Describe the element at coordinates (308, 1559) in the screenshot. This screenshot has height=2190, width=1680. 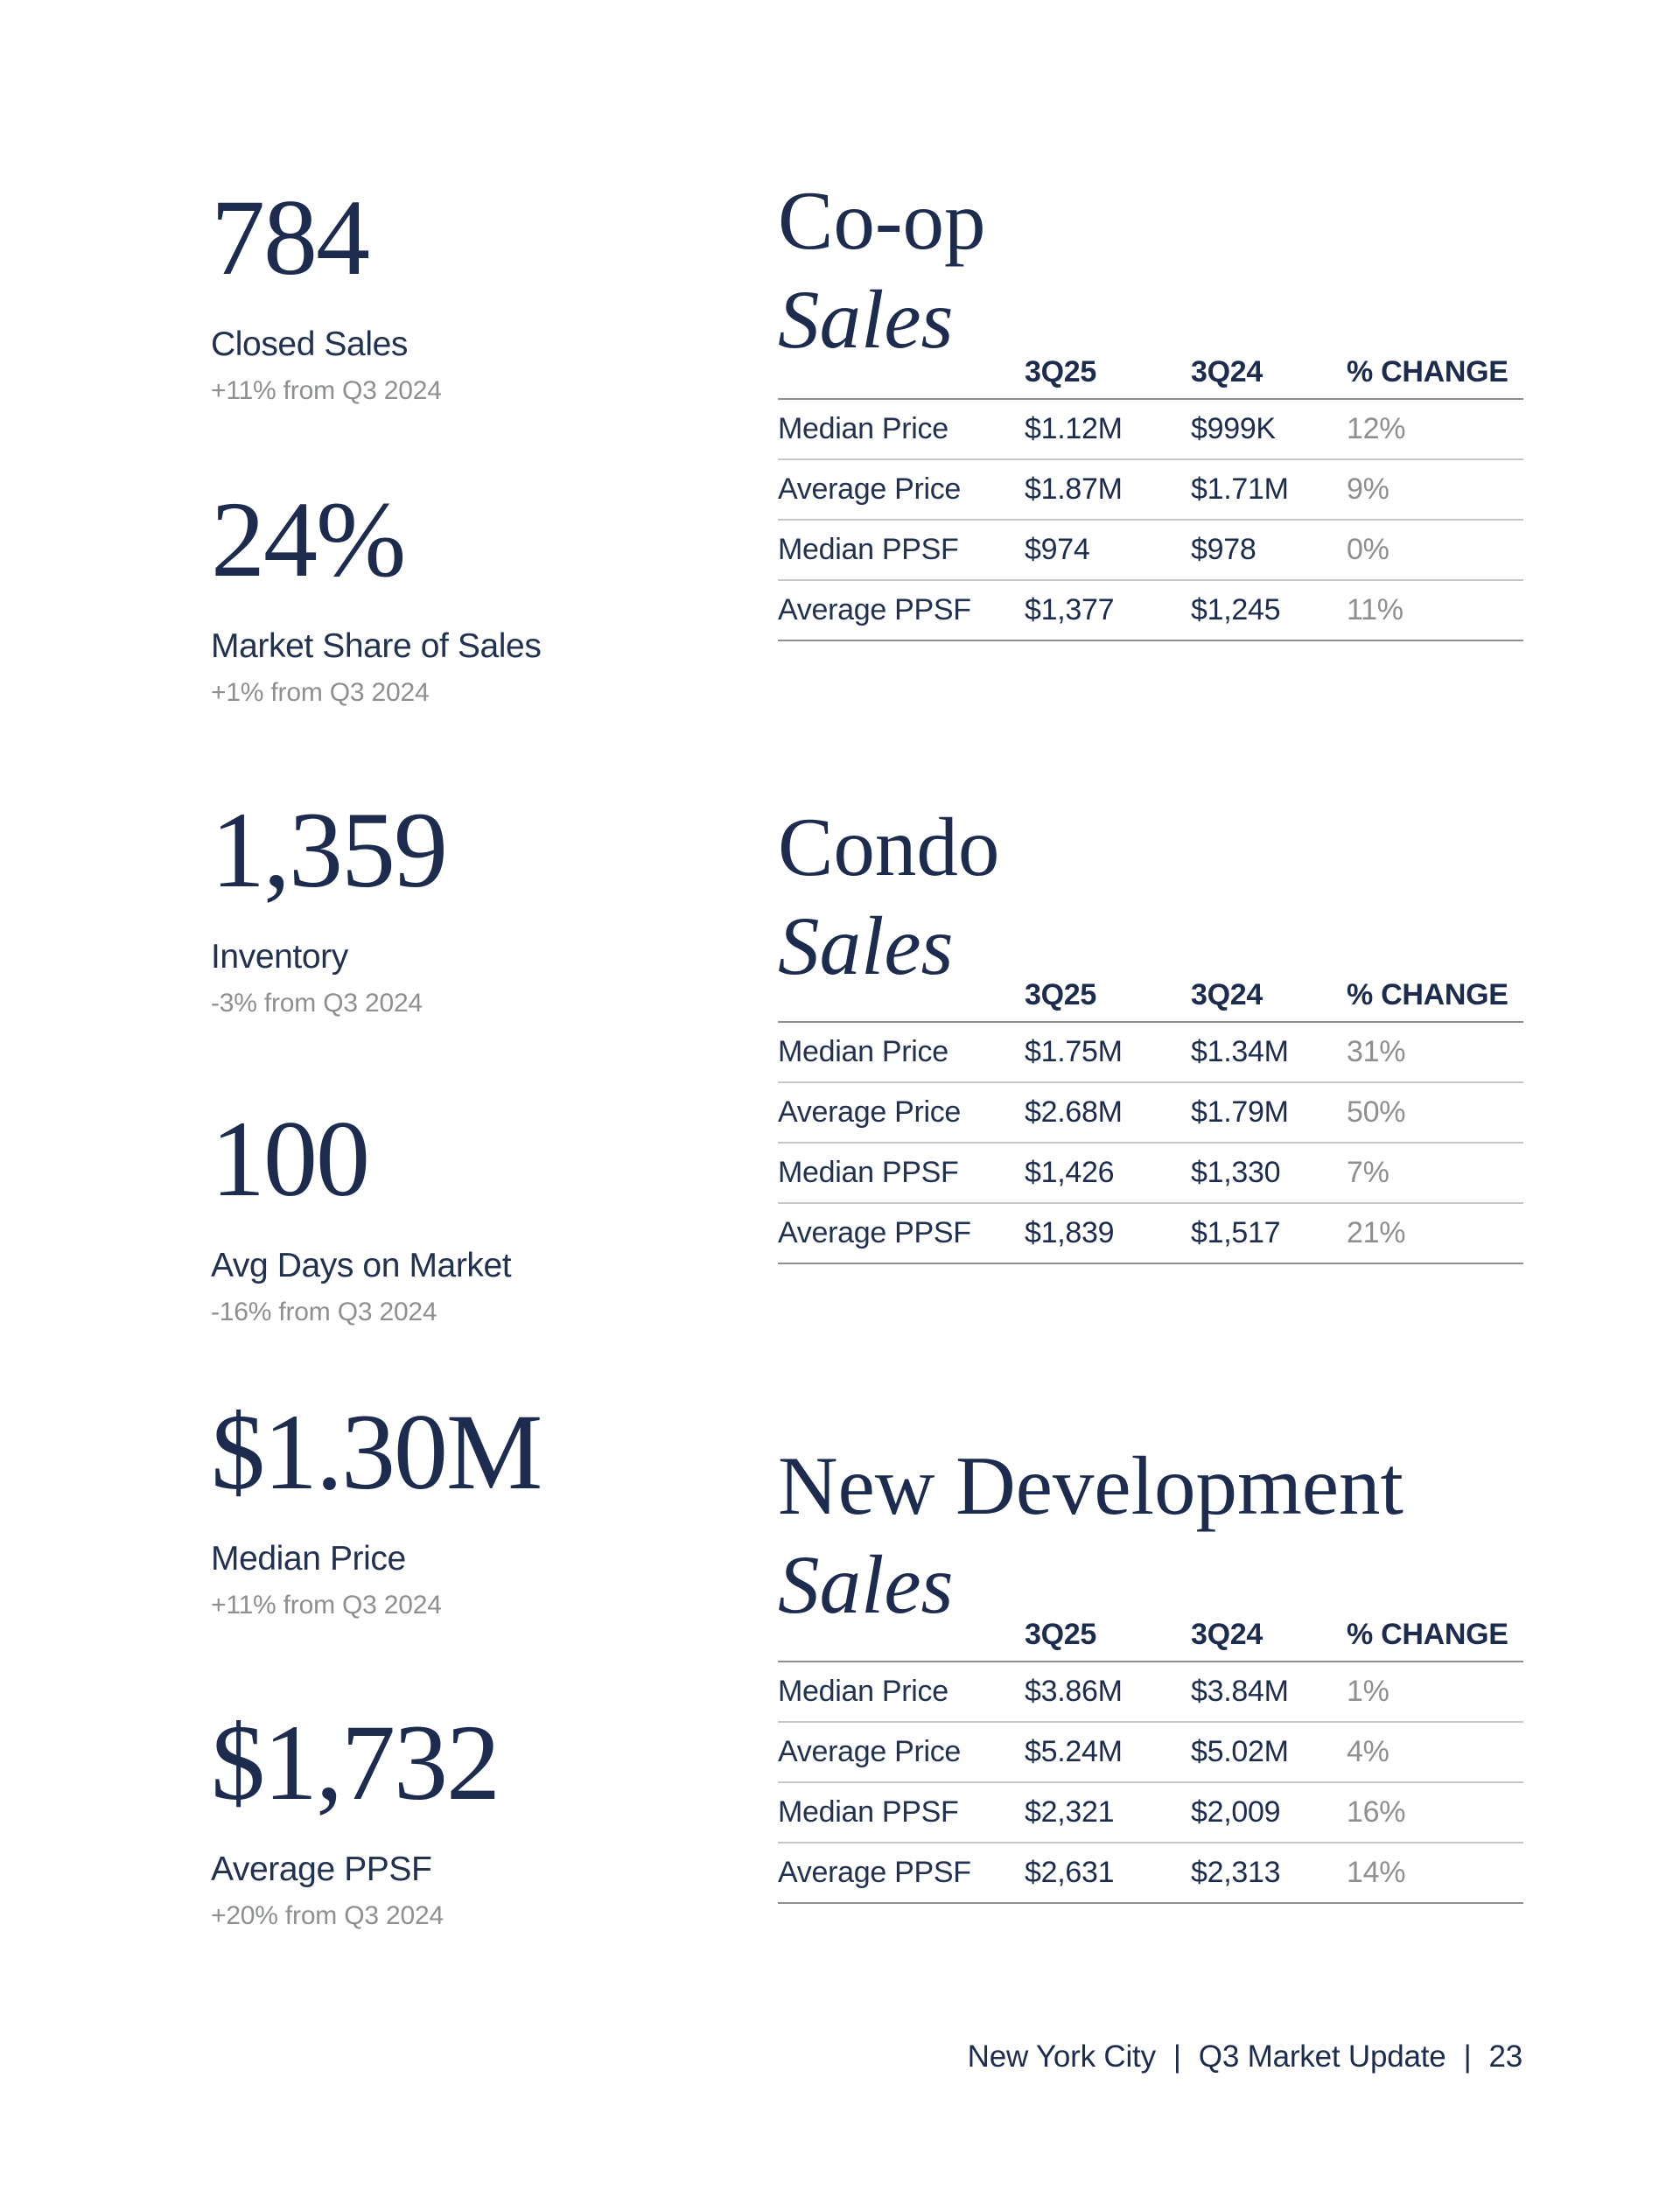
I see `stat-label: Median Price` at that location.